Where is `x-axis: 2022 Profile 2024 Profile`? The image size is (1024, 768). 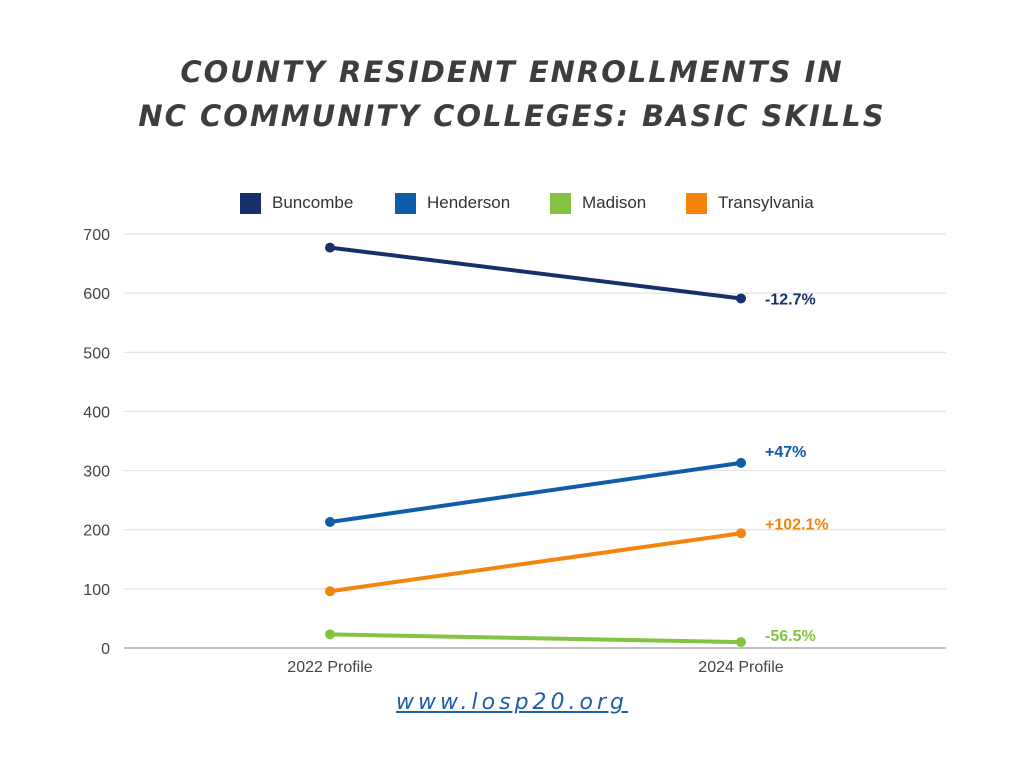 x-axis: 2022 Profile 2024 Profile is located at coordinates (535, 667).